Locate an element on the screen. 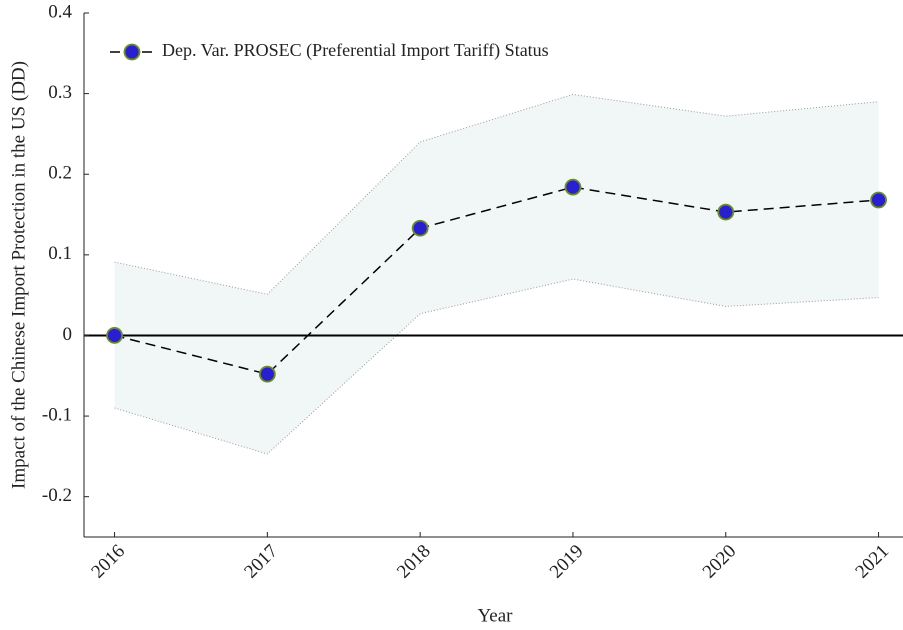 The height and width of the screenshot is (630, 903). y-tick-label: 0.4 is located at coordinates (60, 11).